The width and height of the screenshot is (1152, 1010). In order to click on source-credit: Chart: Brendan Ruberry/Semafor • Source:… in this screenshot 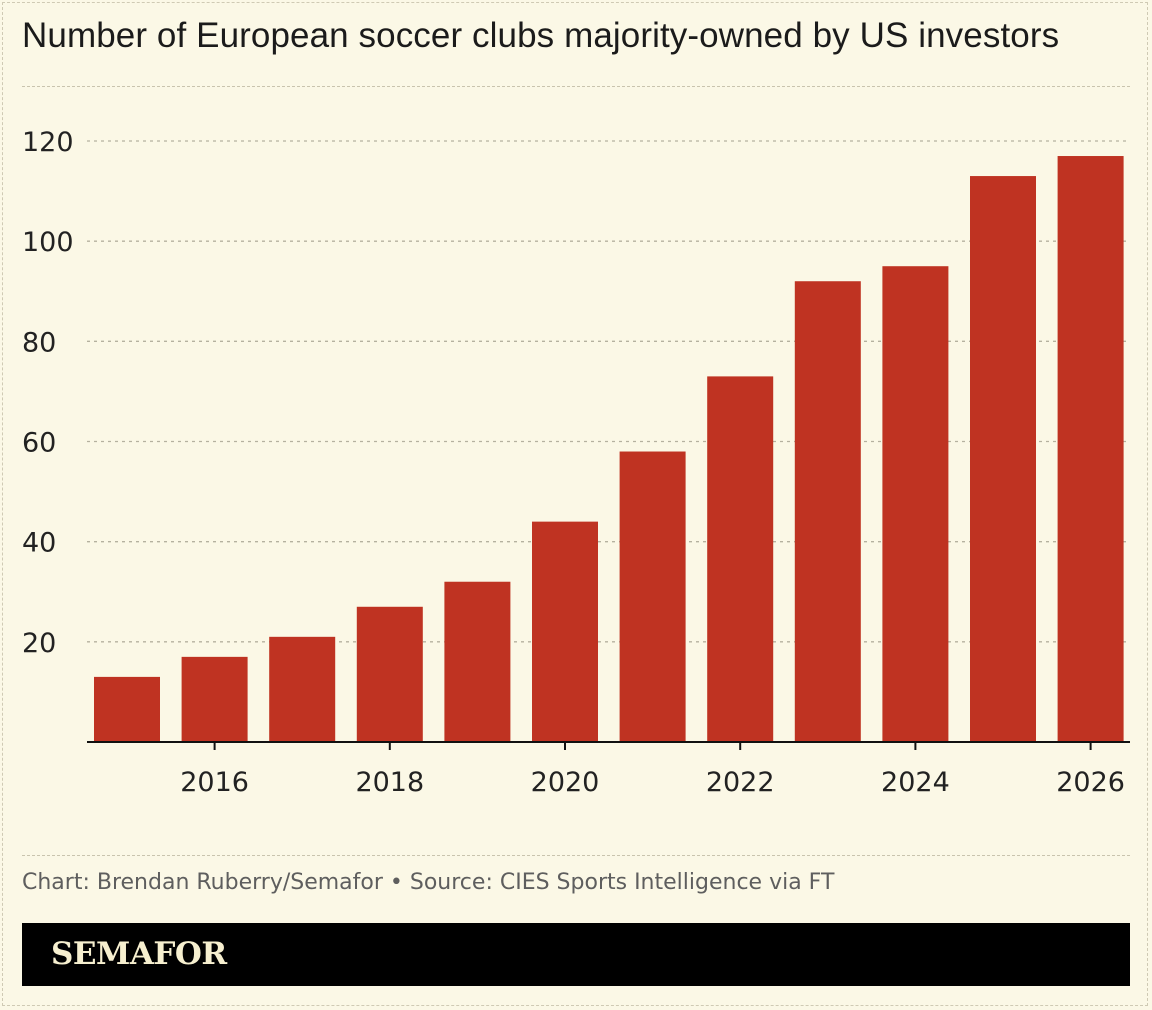, I will do `click(428, 882)`.